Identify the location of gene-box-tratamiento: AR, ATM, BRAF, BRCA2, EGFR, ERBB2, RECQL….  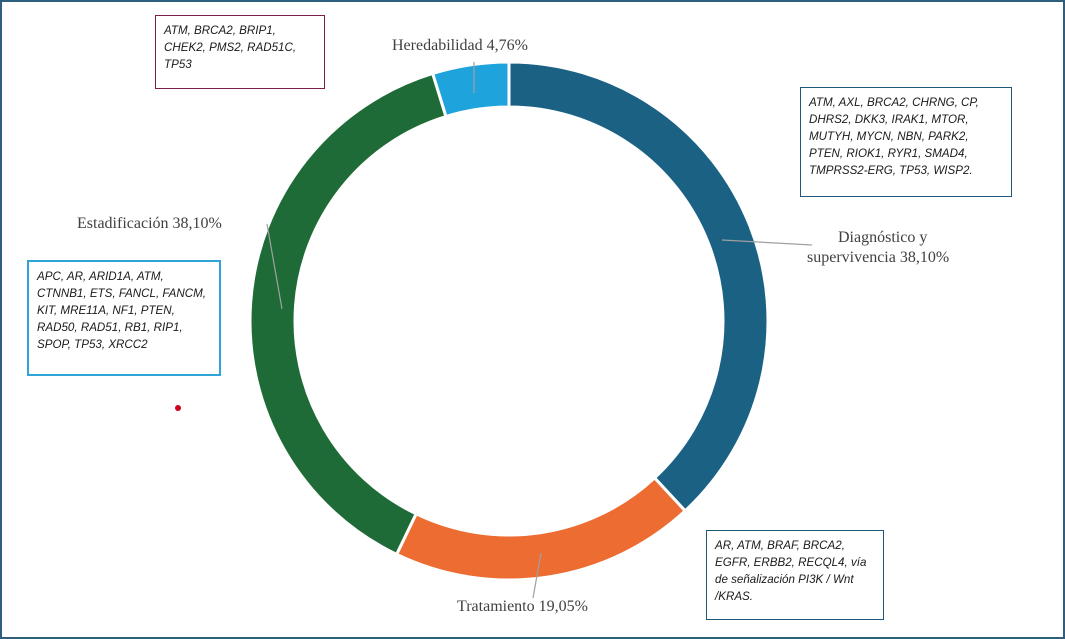
(795, 575).